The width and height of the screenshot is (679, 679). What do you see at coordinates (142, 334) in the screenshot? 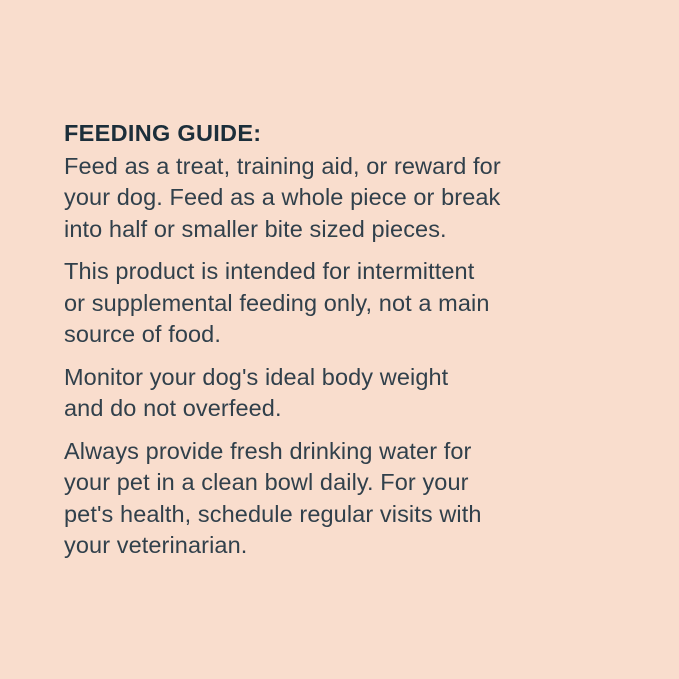
I see `text-line: source of food.` at bounding box center [142, 334].